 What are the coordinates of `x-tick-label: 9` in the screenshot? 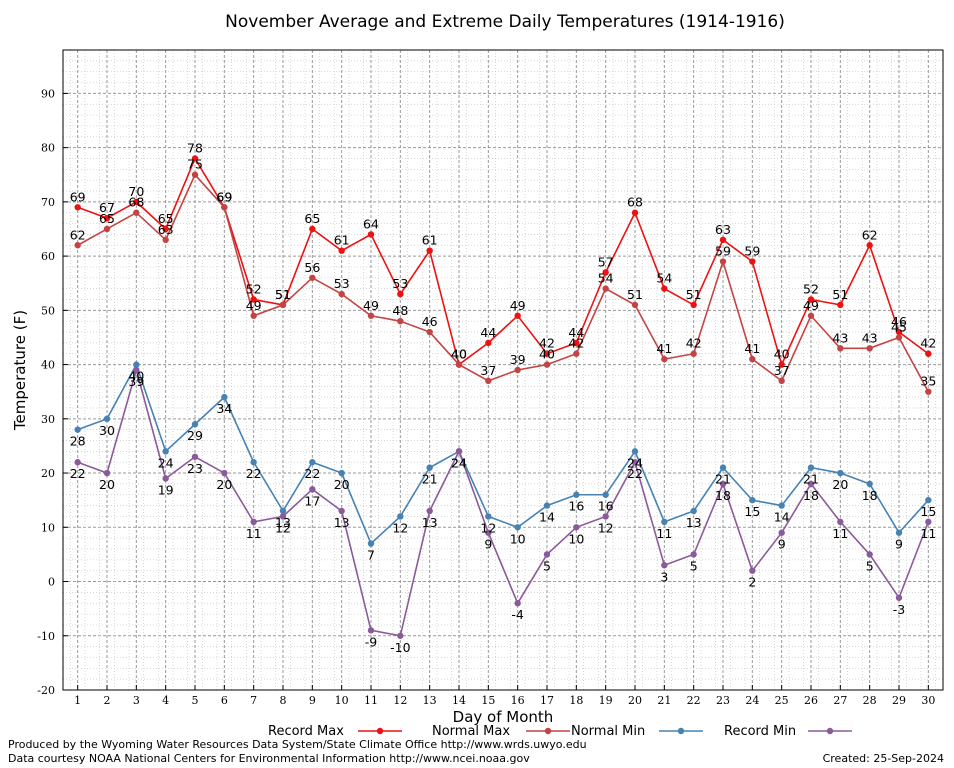 It's located at (312, 700).